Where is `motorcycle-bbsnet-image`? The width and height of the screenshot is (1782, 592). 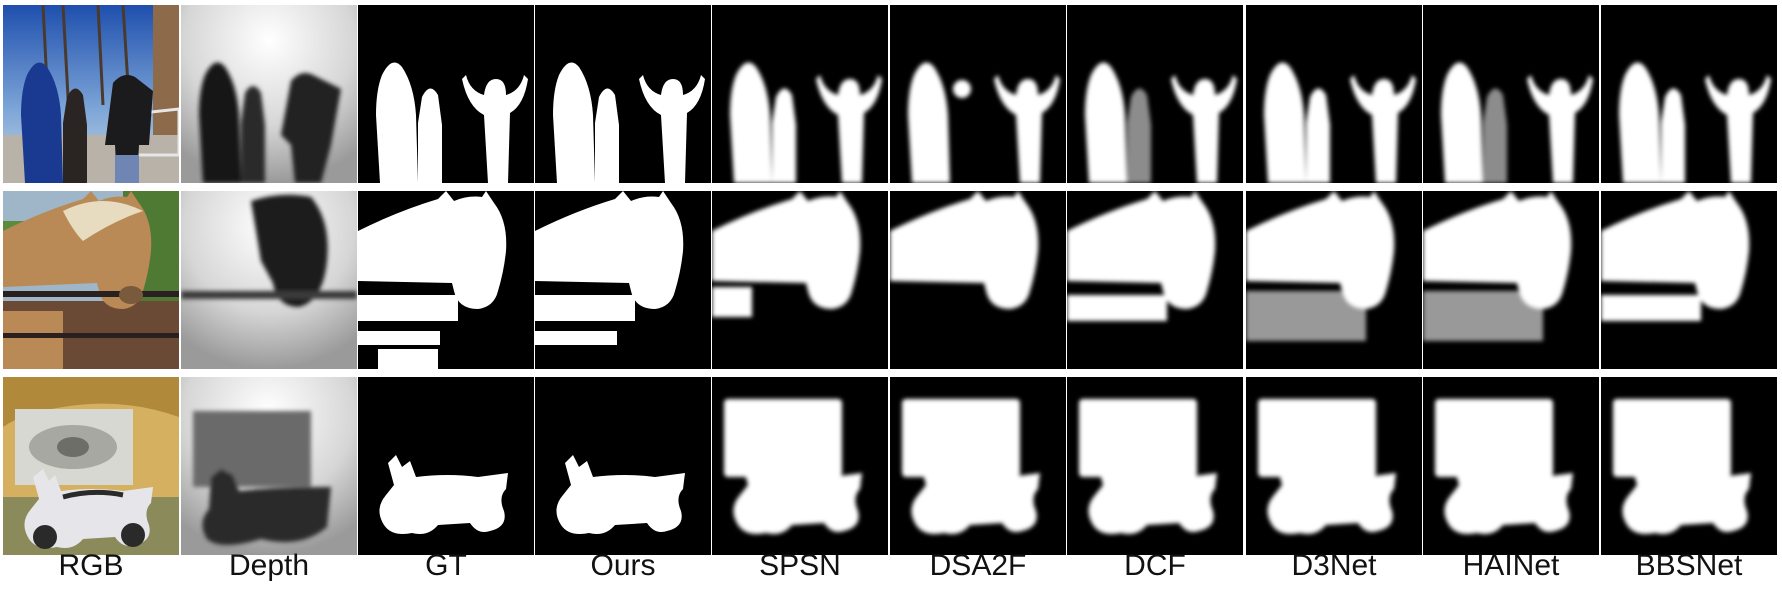 motorcycle-bbsnet-image is located at coordinates (1689, 466).